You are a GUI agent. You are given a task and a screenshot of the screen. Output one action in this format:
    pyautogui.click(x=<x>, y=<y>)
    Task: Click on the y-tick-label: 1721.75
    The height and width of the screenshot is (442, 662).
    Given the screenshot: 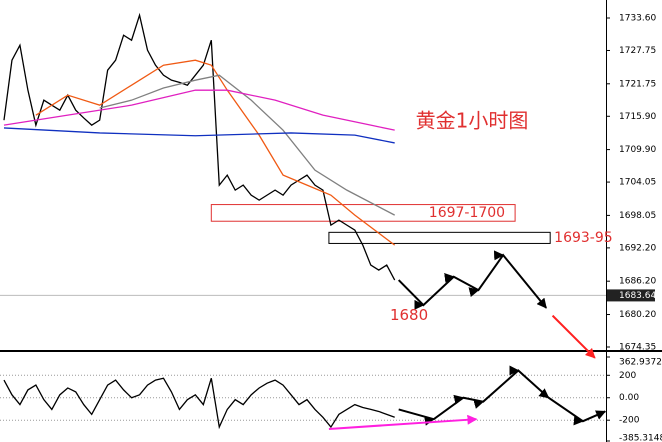 What is the action you would take?
    pyautogui.click(x=637, y=84)
    